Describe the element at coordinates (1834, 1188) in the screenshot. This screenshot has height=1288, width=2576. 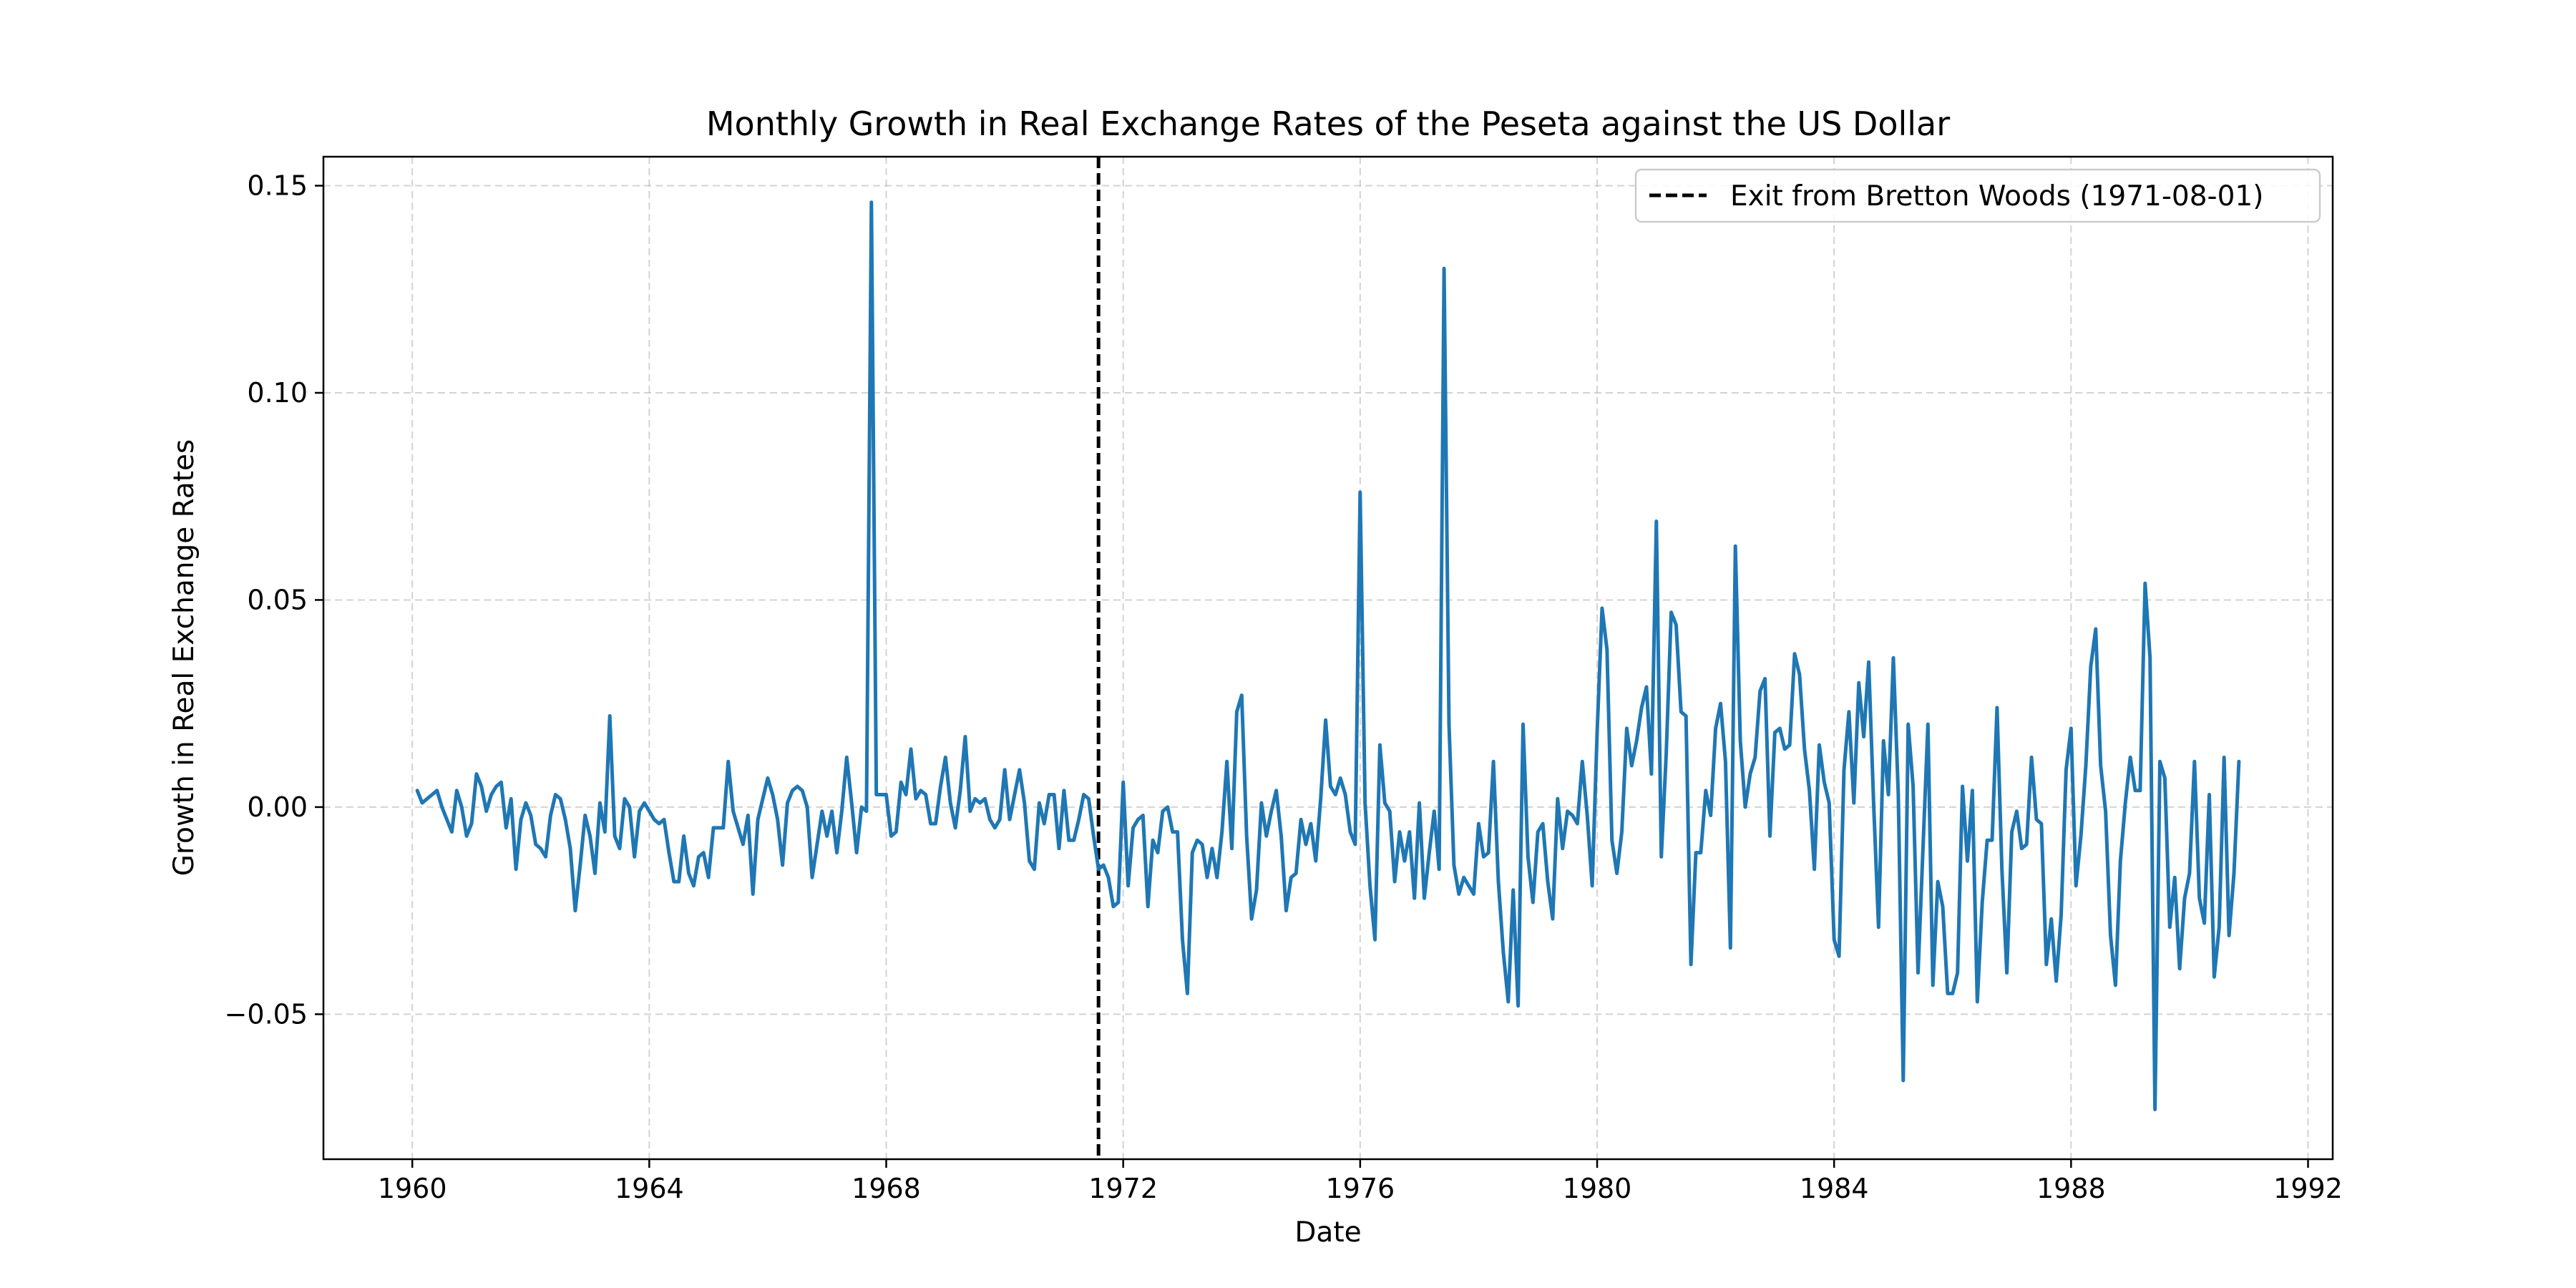
I see `x-tick-label: 1984` at that location.